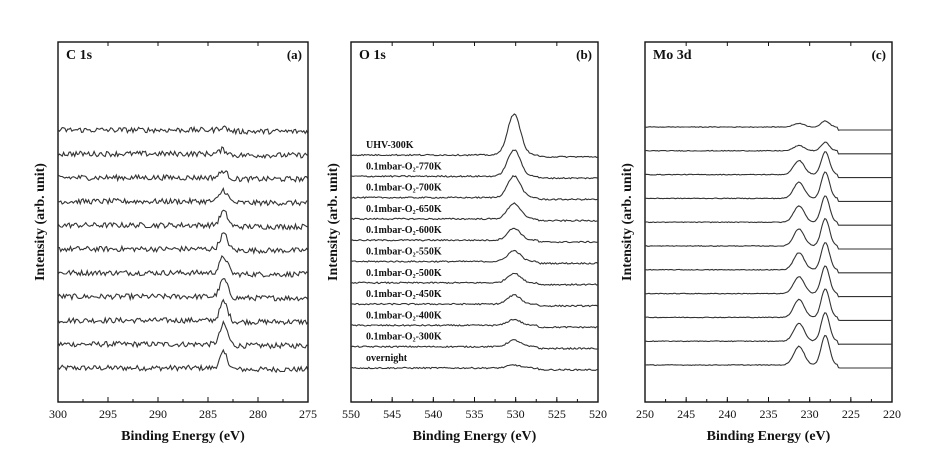 Image resolution: width=926 pixels, height=475 pixels. Describe the element at coordinates (851, 414) in the screenshot. I see `mo3d-x-tick-label: 225` at that location.